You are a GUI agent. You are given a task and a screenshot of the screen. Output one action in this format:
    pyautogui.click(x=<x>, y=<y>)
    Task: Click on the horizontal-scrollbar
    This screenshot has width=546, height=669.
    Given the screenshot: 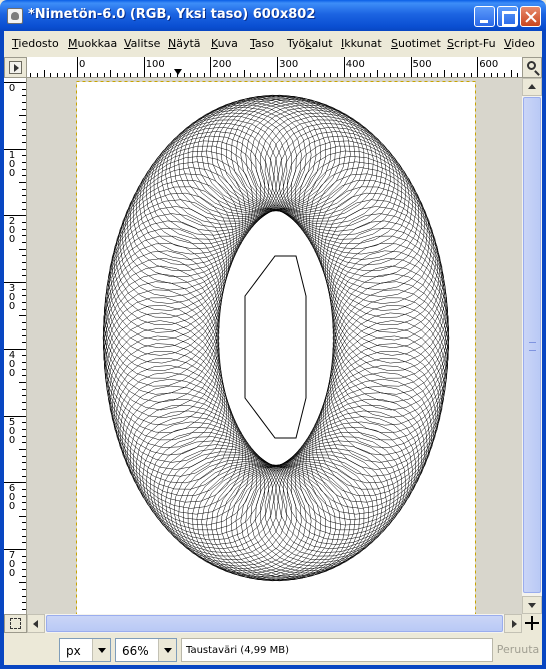 What is the action you would take?
    pyautogui.click(x=274, y=623)
    